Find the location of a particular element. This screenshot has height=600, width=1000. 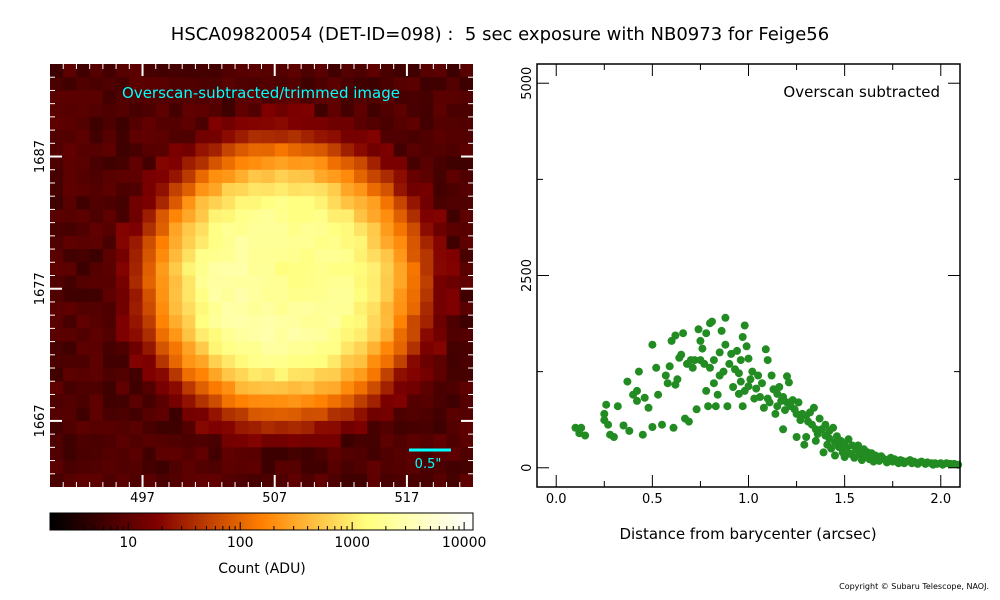

scatter-x-tick-label: 0.5 is located at coordinates (652, 499).